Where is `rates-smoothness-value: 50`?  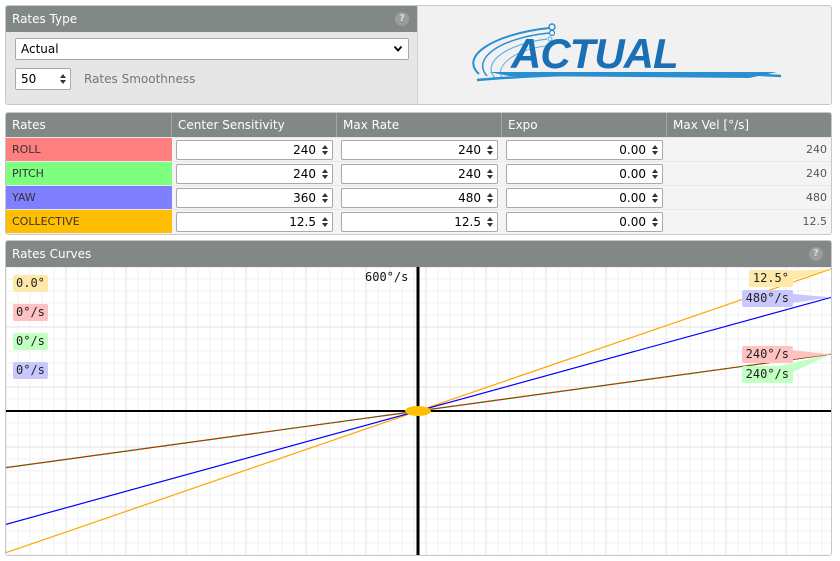 rates-smoothness-value: 50 is located at coordinates (29, 79).